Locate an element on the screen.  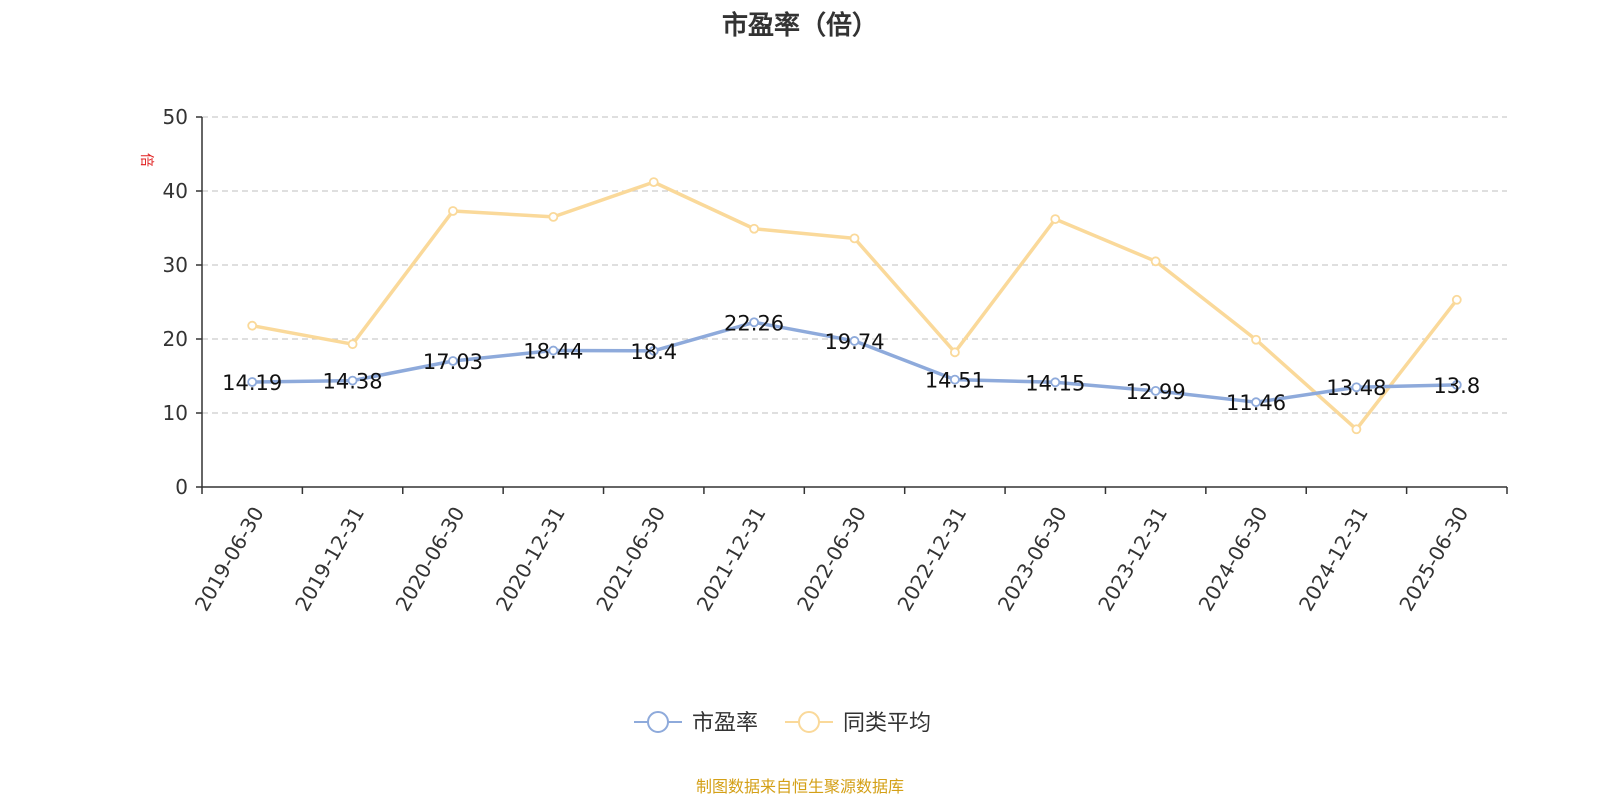
x-tick-label: 2023-12-31 is located at coordinates (1132, 559).